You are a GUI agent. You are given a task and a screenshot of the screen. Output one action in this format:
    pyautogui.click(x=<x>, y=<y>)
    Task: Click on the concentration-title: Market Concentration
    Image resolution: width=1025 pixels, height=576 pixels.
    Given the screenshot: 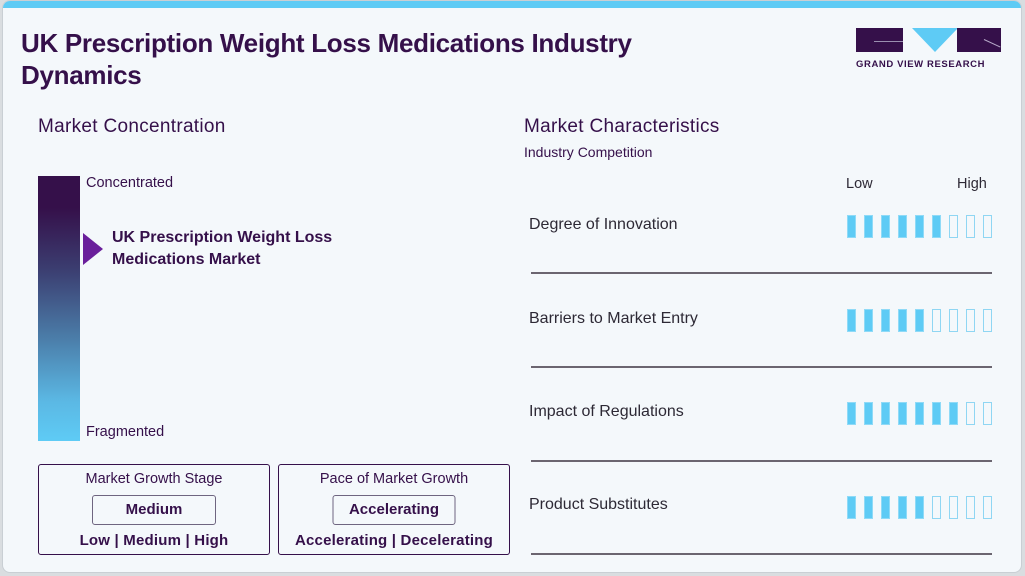 What is the action you would take?
    pyautogui.click(x=132, y=126)
    